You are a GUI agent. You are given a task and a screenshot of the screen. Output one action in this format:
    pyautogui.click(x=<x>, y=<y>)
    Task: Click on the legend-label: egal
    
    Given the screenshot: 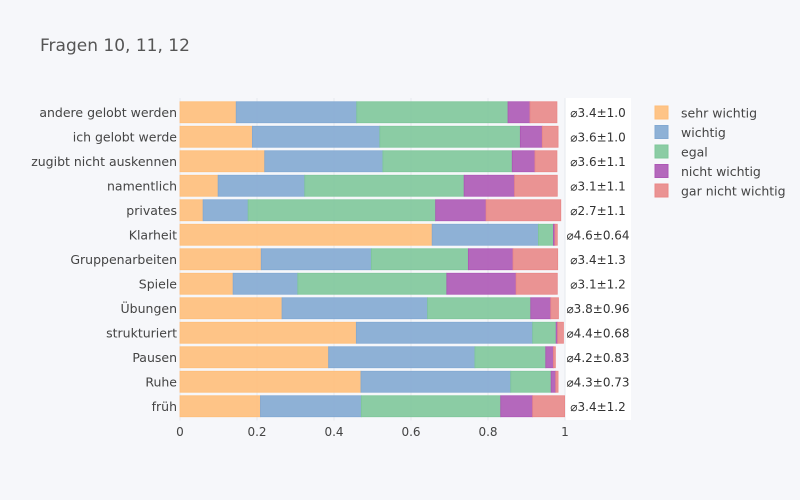 What is the action you would take?
    pyautogui.click(x=694, y=152)
    